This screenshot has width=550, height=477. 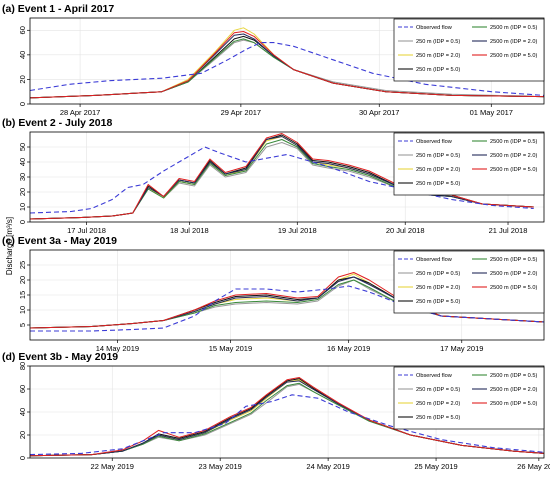 I want to click on panel-title: (a) Event 1 - April 2017, so click(x=58, y=9).